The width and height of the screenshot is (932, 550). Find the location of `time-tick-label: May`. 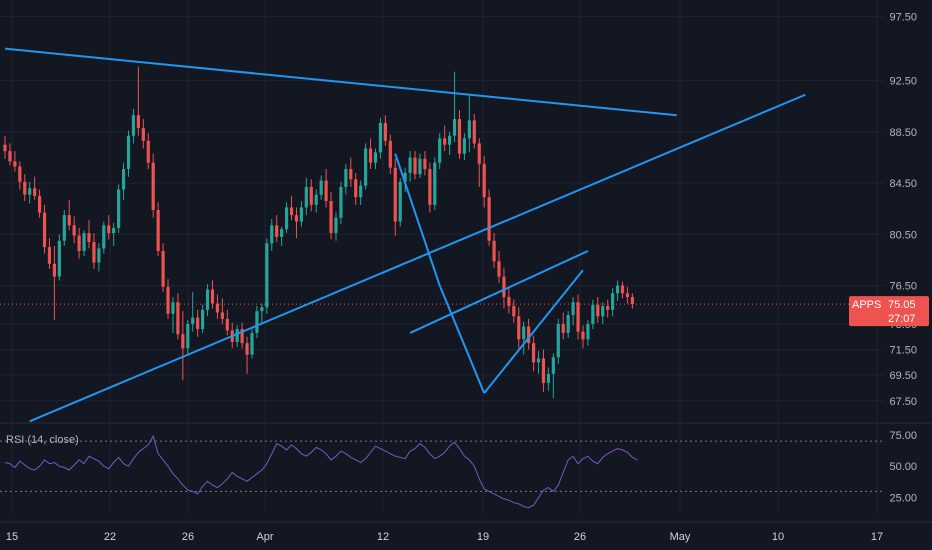

time-tick-label: May is located at coordinates (680, 537).